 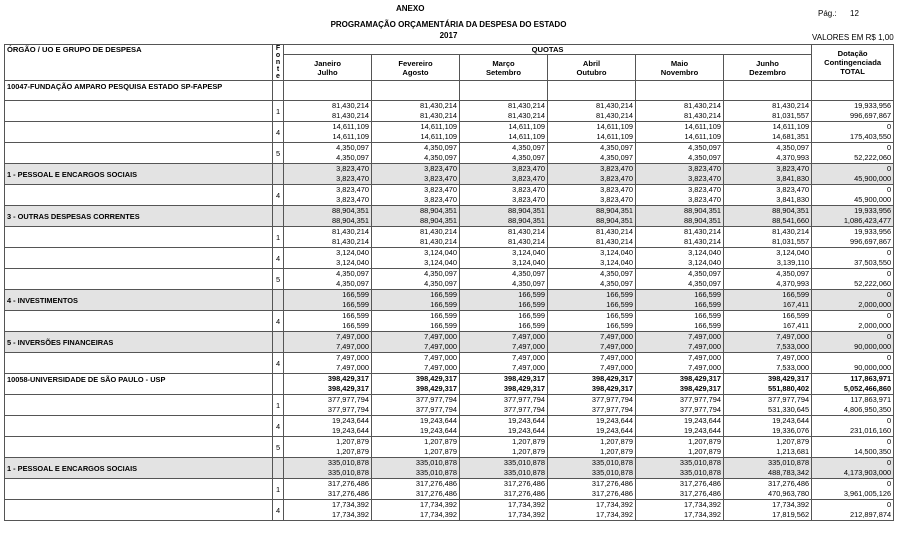 What do you see at coordinates (327, 111) in the screenshot?
I see `quota-cell: 81,430,214 81,430,214` at bounding box center [327, 111].